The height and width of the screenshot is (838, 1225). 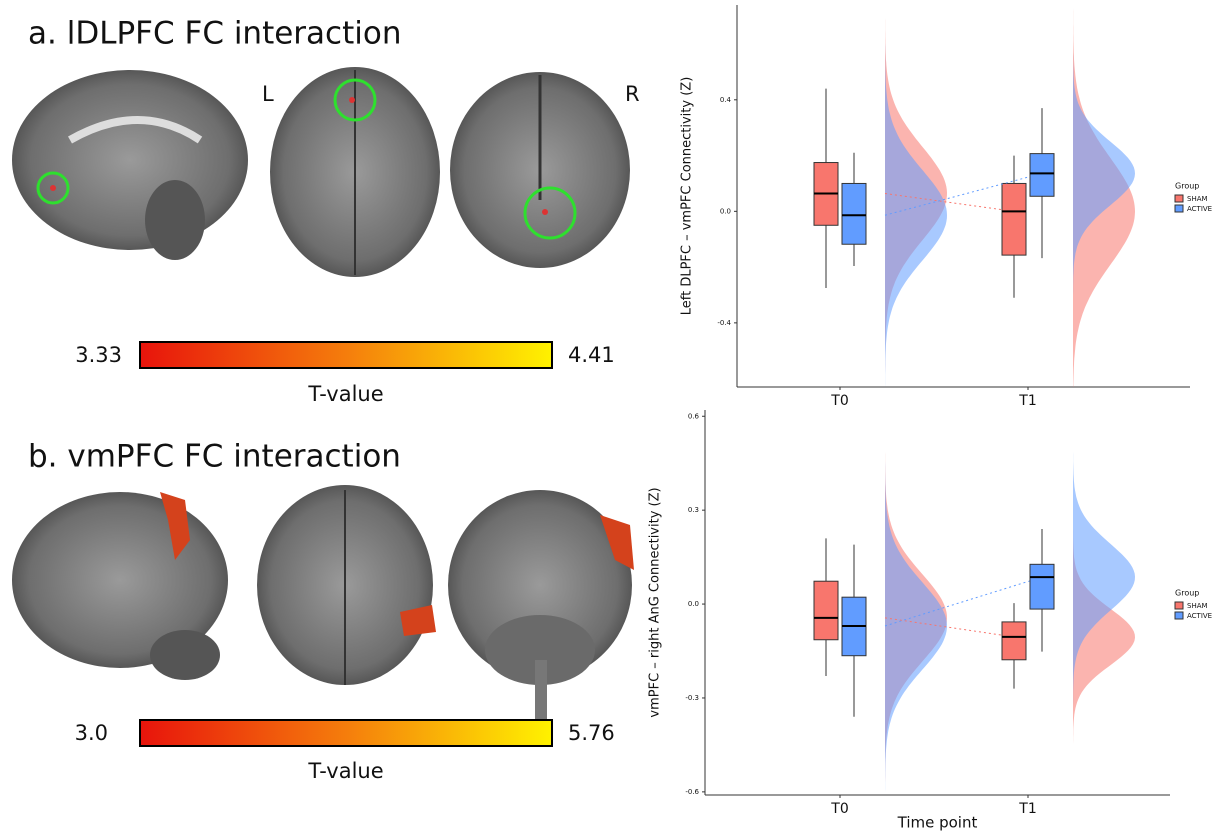 I want to click on panel-title: b. vmPFC FC interaction, so click(x=214, y=457).